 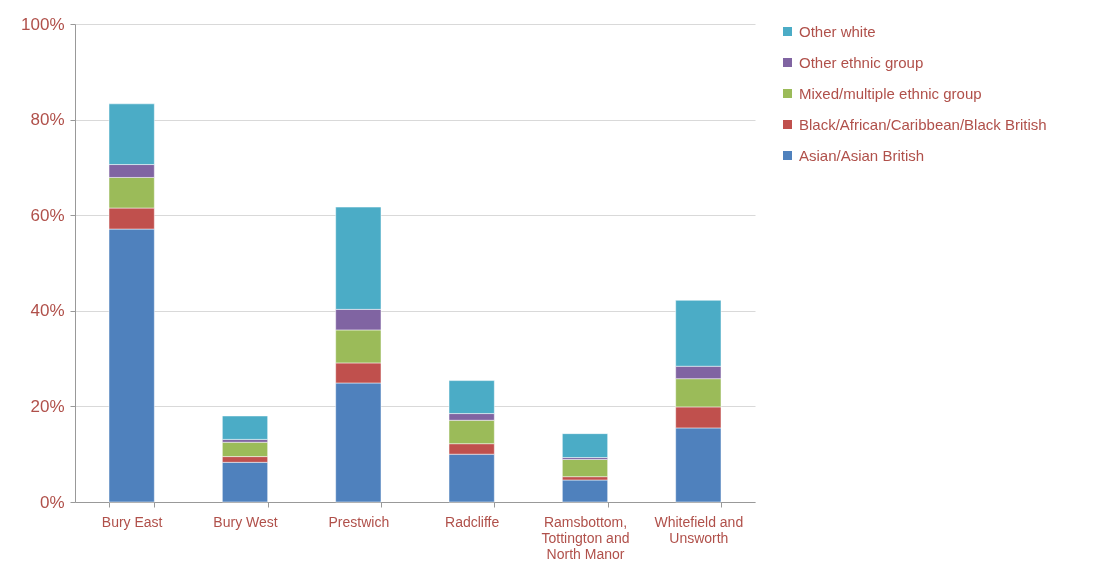 I want to click on x-tick-label: Whitefield and Unsworth, so click(x=699, y=529).